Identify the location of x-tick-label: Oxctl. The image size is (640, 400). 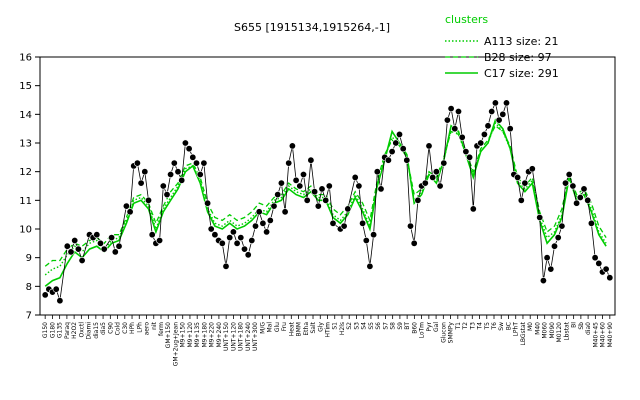
(81, 330).